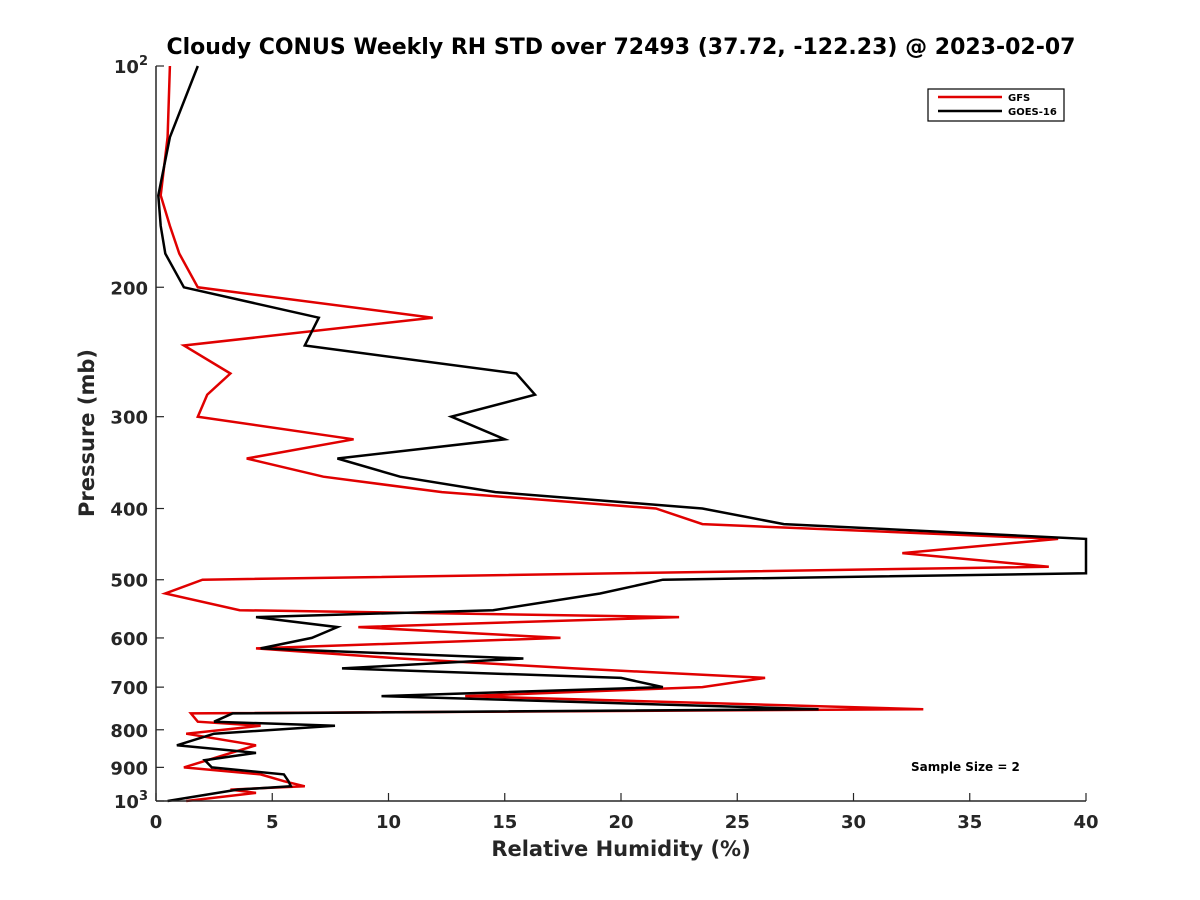  Describe the element at coordinates (129, 510) in the screenshot. I see `y-tick-label: 400` at that location.